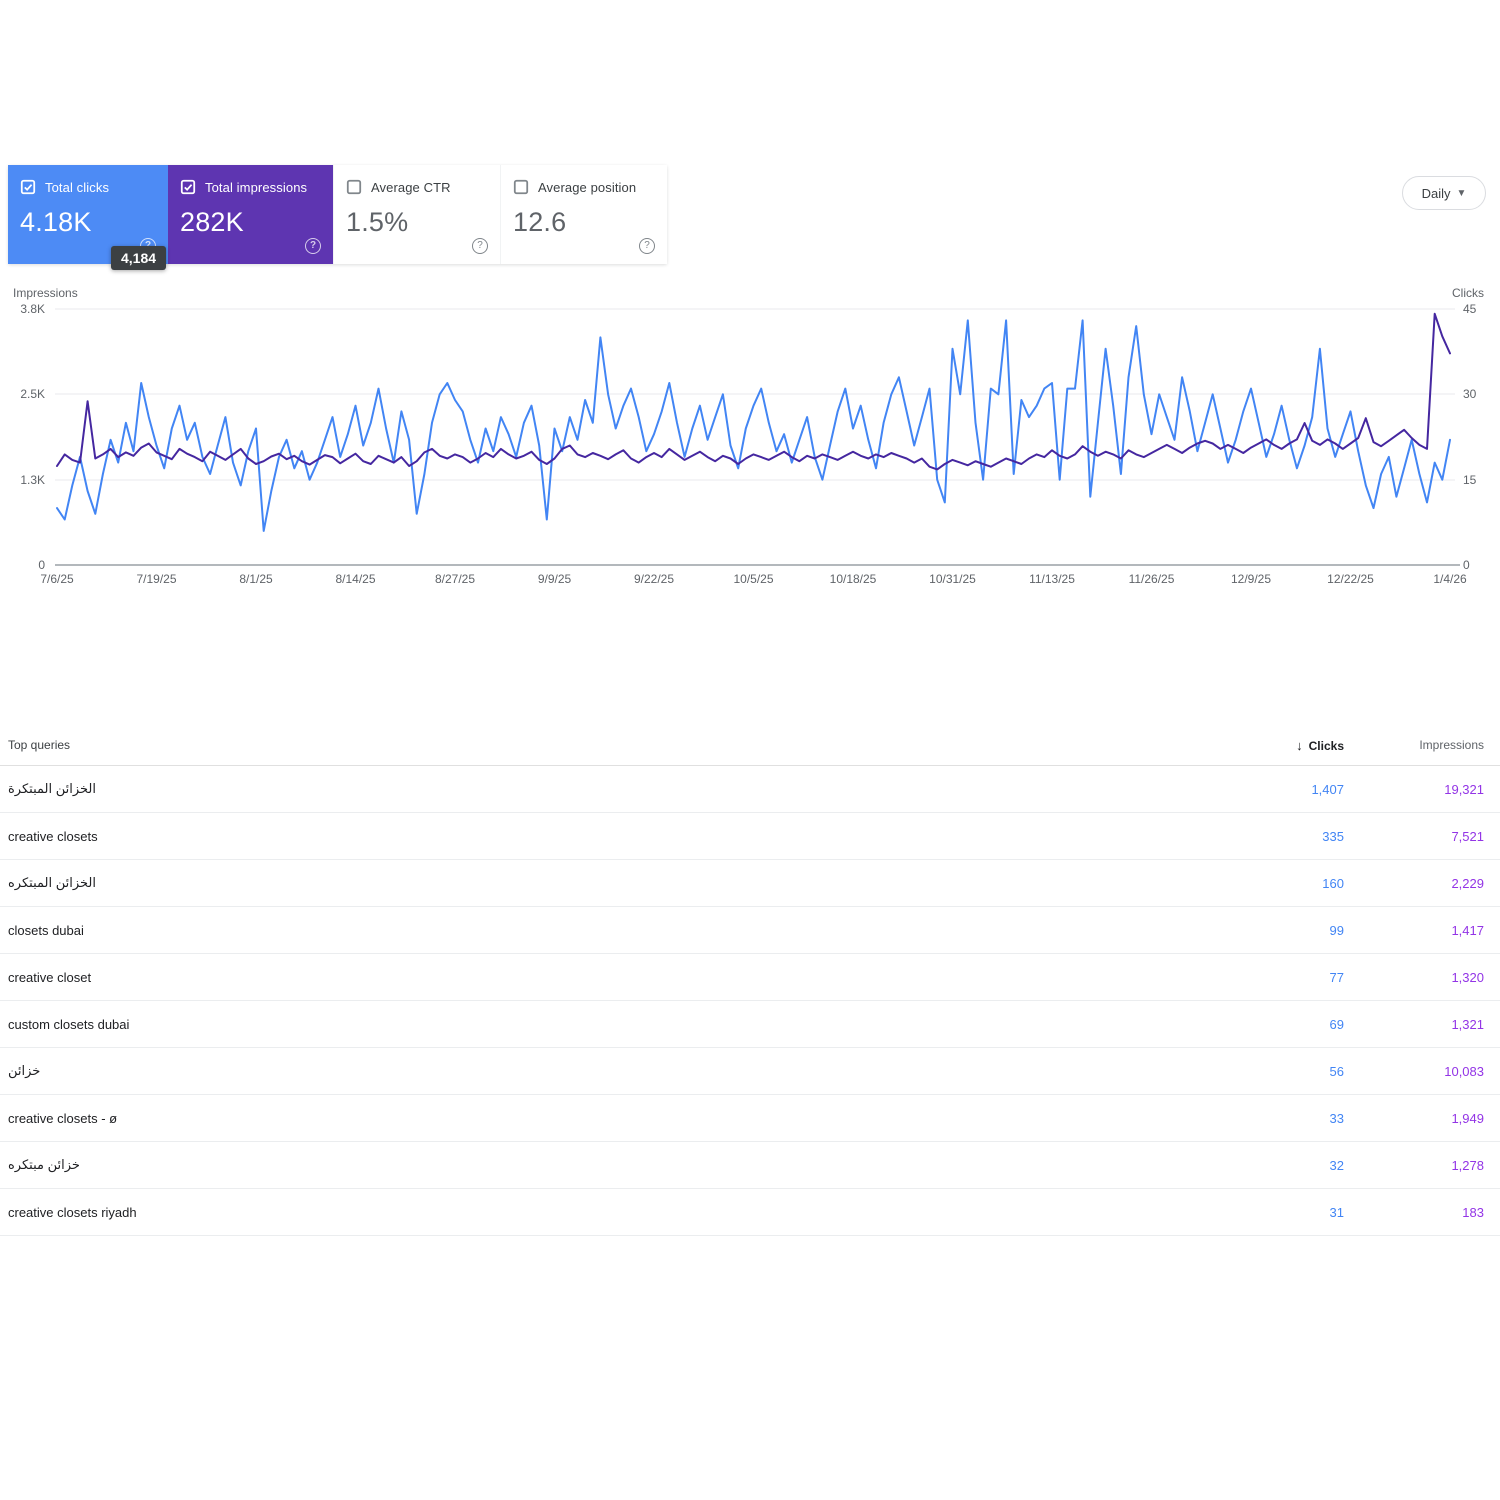 This screenshot has width=1500, height=1500. Describe the element at coordinates (1336, 977) in the screenshot. I see `clicks-cell: 77` at that location.